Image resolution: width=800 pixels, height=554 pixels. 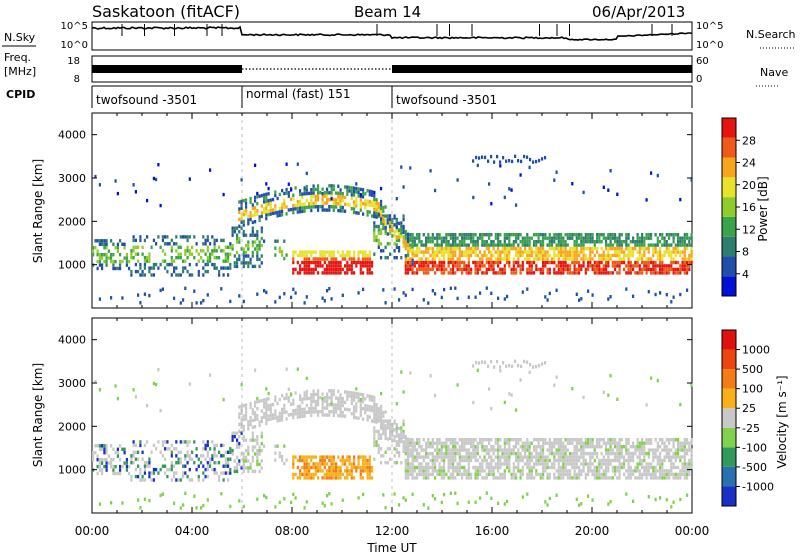 I want to click on ytick-label: 4000, so click(x=72, y=135).